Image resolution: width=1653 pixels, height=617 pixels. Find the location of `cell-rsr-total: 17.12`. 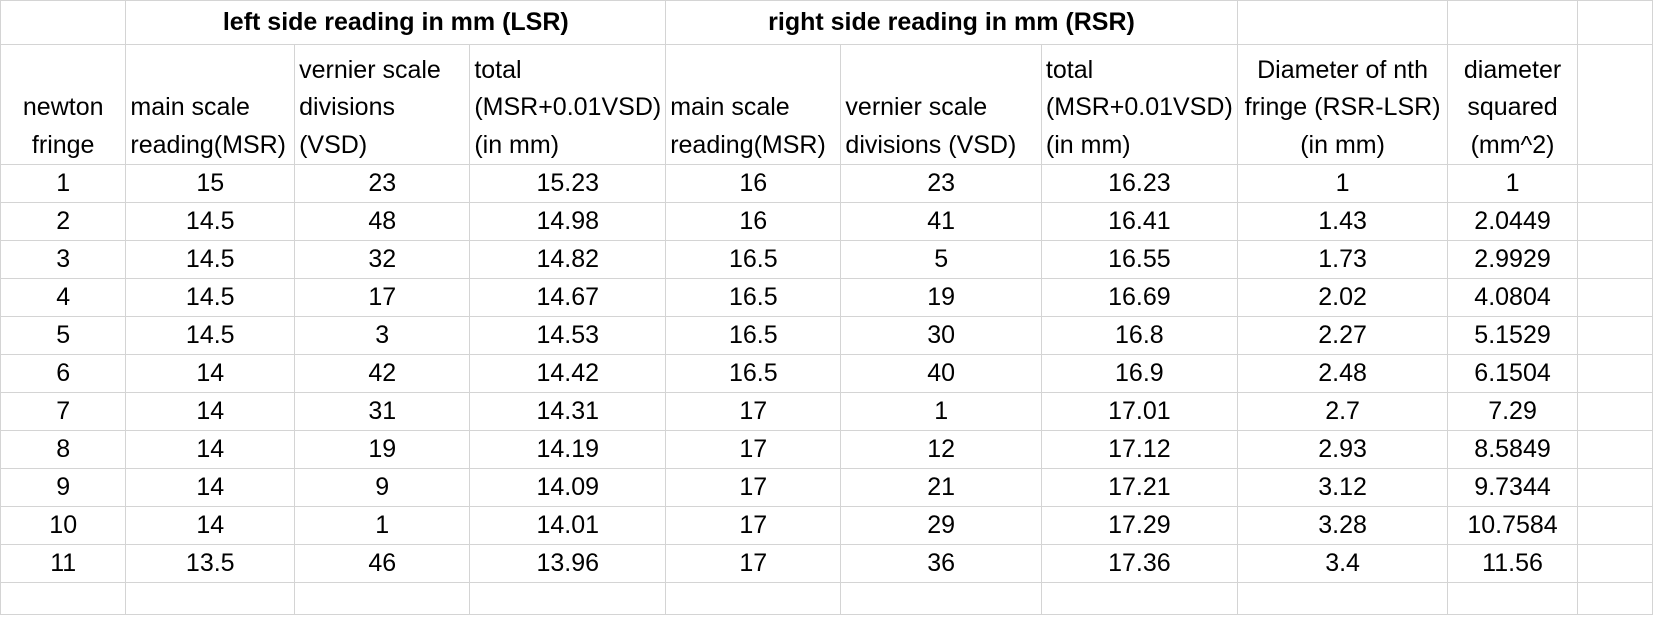

cell-rsr-total: 17.12 is located at coordinates (1139, 449).